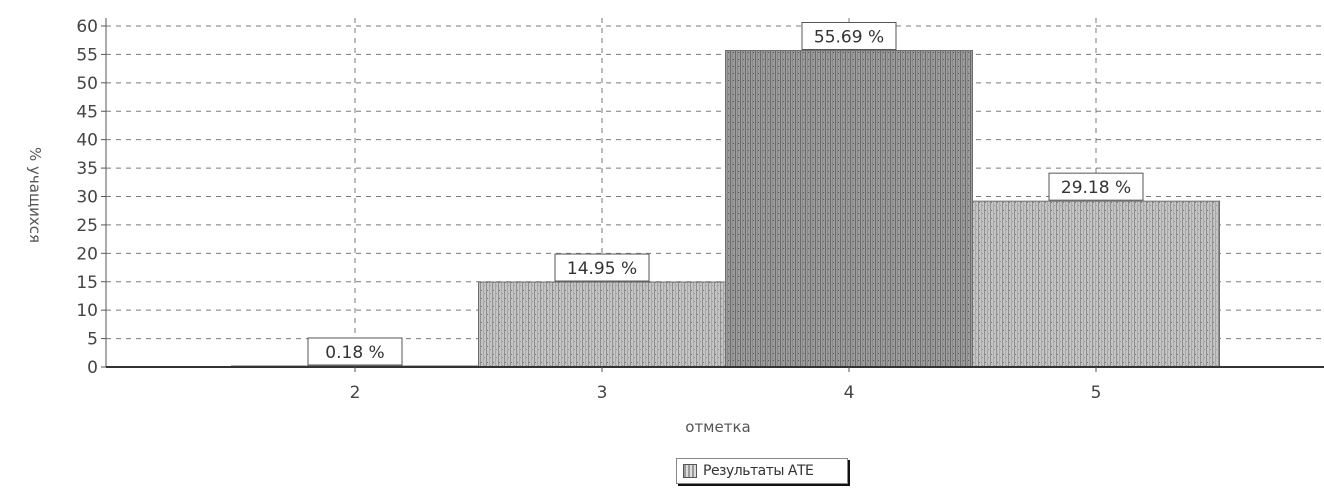 The image size is (1324, 493). I want to click on y-tick-label: 60, so click(87, 27).